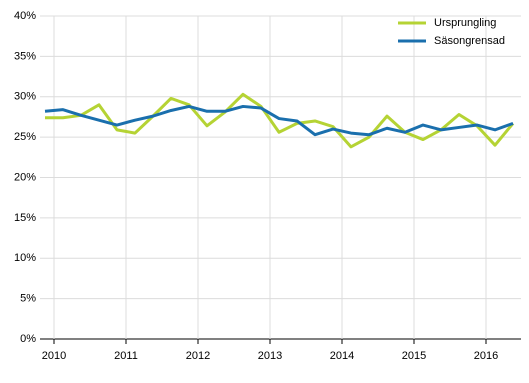  Describe the element at coordinates (54, 356) in the screenshot. I see `x-tick-label: 2010` at that location.